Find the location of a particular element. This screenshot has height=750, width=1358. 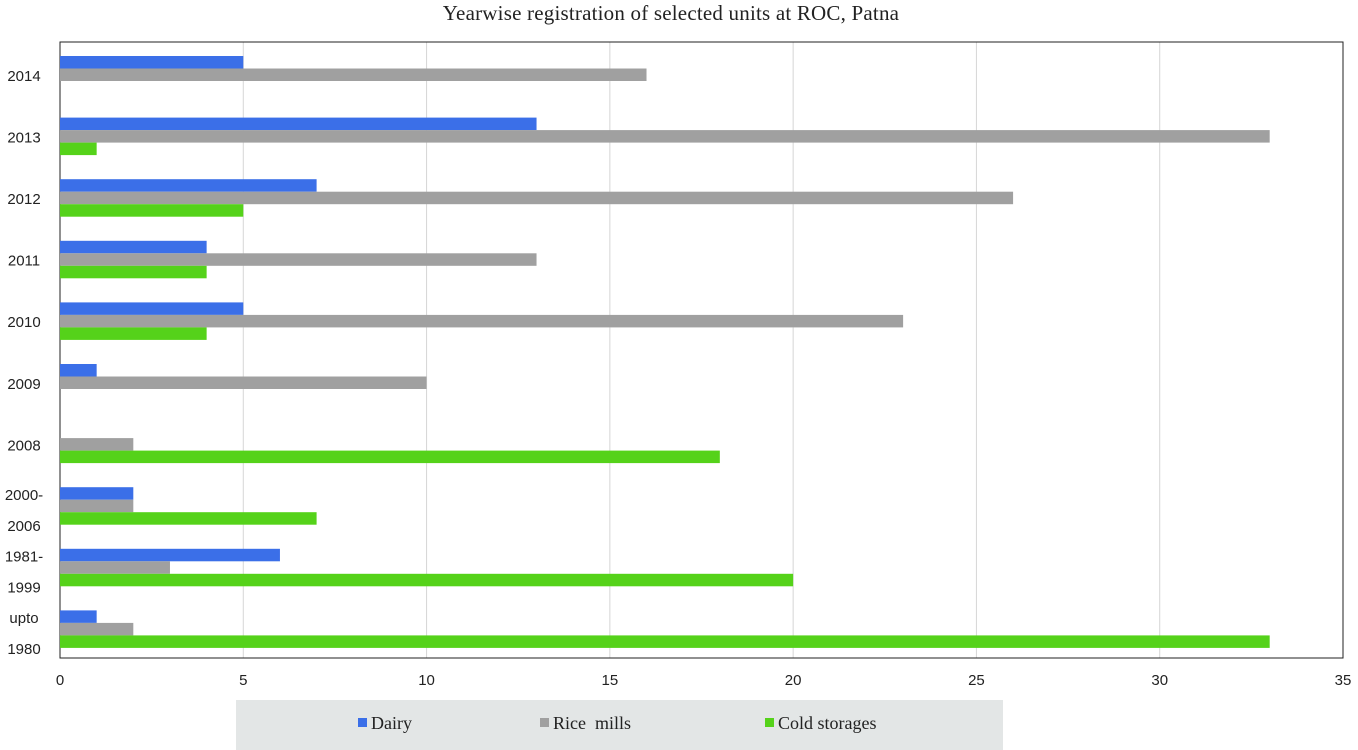

legend-label: Rice mills is located at coordinates (592, 723).